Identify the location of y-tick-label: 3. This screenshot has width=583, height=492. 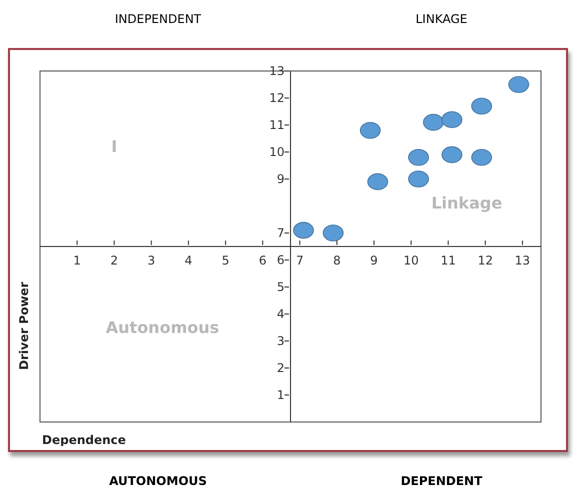
(280, 341).